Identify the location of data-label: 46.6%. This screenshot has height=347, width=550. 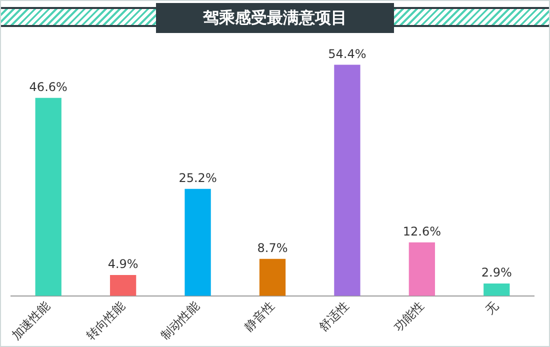
(48, 87).